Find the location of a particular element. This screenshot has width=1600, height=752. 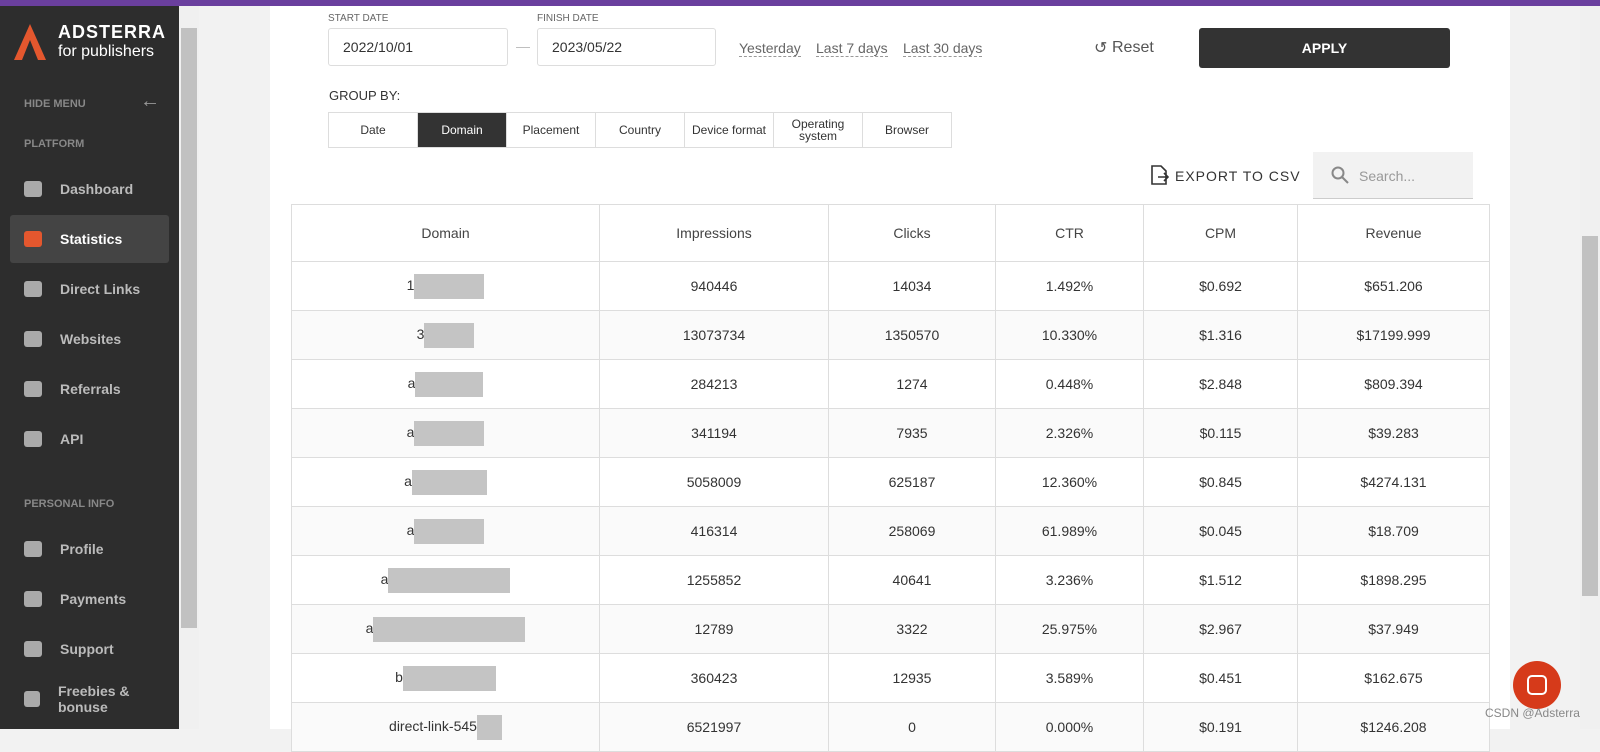

group-by-option: Date is located at coordinates (373, 130).